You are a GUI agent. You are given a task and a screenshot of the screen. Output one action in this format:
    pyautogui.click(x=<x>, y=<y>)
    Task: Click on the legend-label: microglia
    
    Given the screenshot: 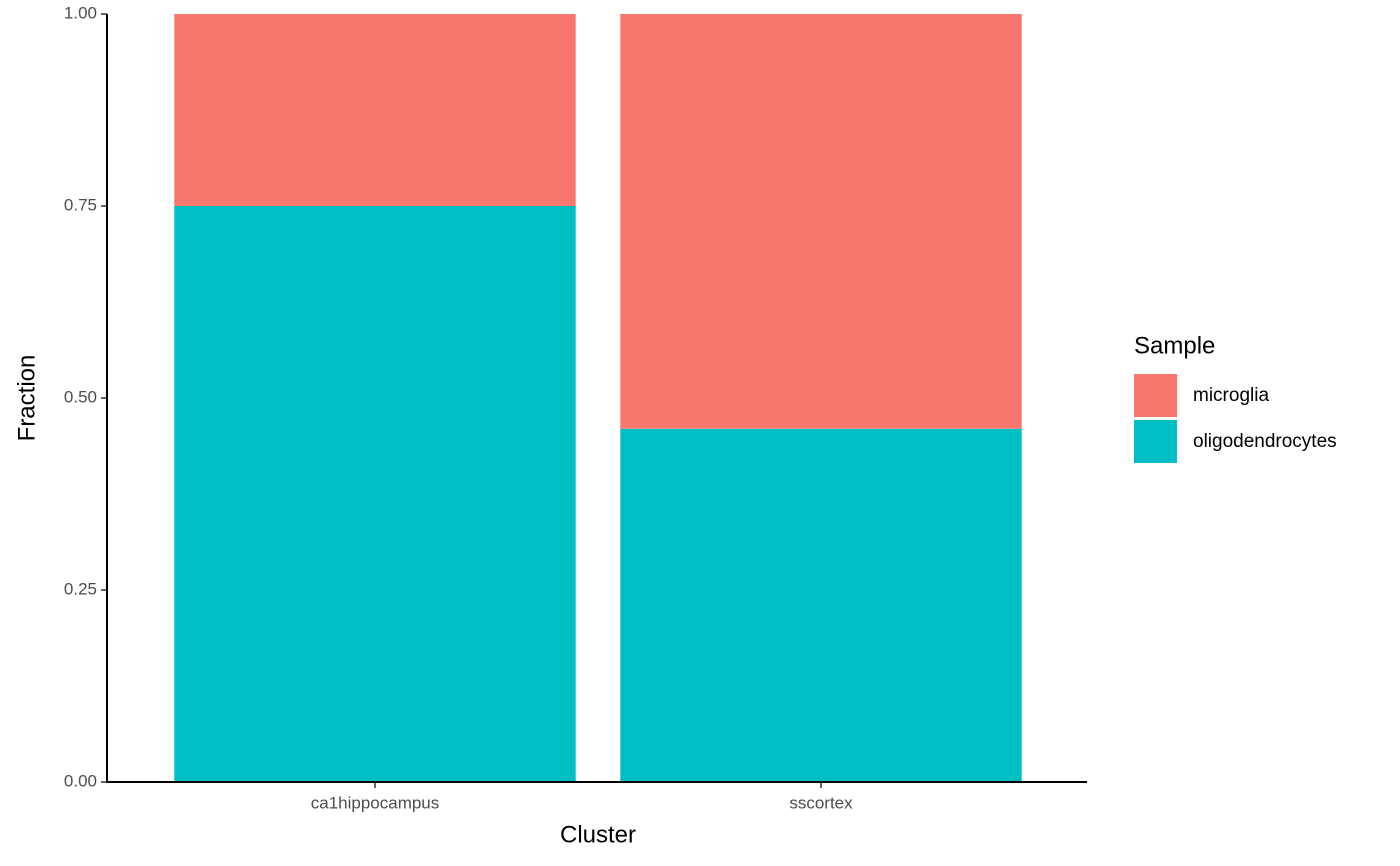 What is the action you would take?
    pyautogui.click(x=1231, y=395)
    